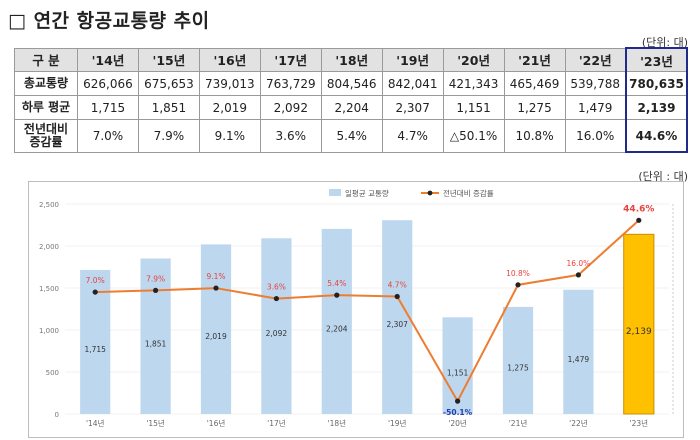 The image size is (700, 440). What do you see at coordinates (337, 328) in the screenshot?
I see `bar-value-label: 2,204` at bounding box center [337, 328].